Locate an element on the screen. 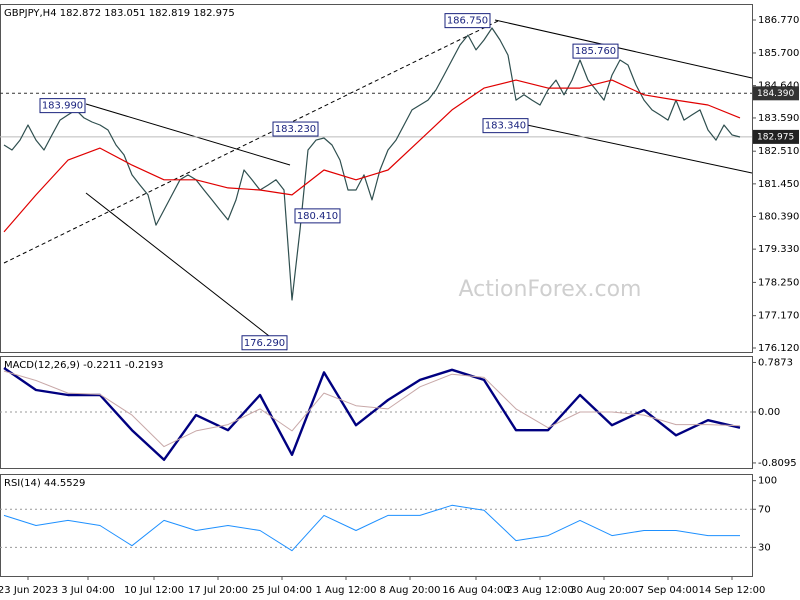 This screenshot has width=800, height=600. y-tick-label: 180.390 is located at coordinates (778, 216).